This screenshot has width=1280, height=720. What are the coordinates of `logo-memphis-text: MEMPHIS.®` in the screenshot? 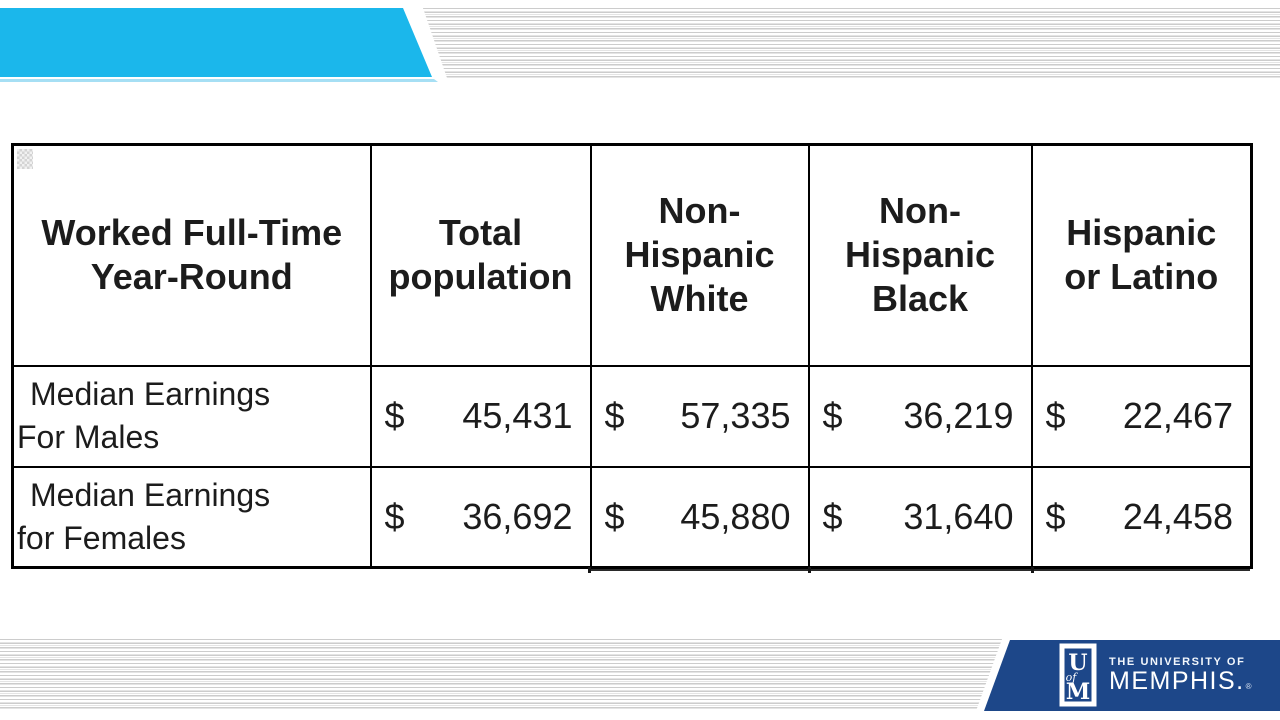 It's located at (1181, 681).